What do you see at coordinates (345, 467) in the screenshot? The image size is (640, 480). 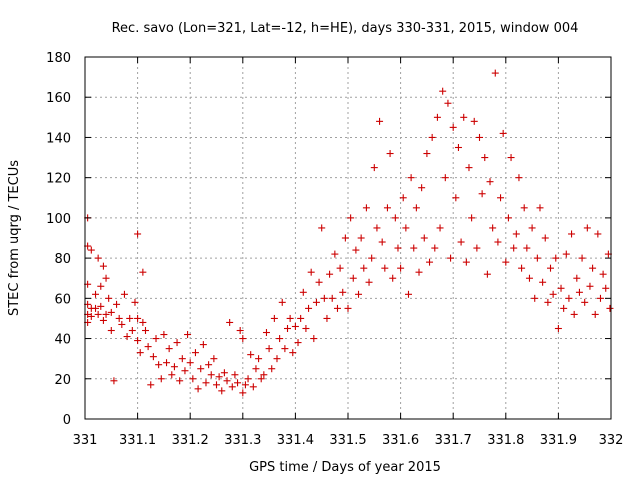 I see `x-axis-label: GPS time / Days of year 2015` at bounding box center [345, 467].